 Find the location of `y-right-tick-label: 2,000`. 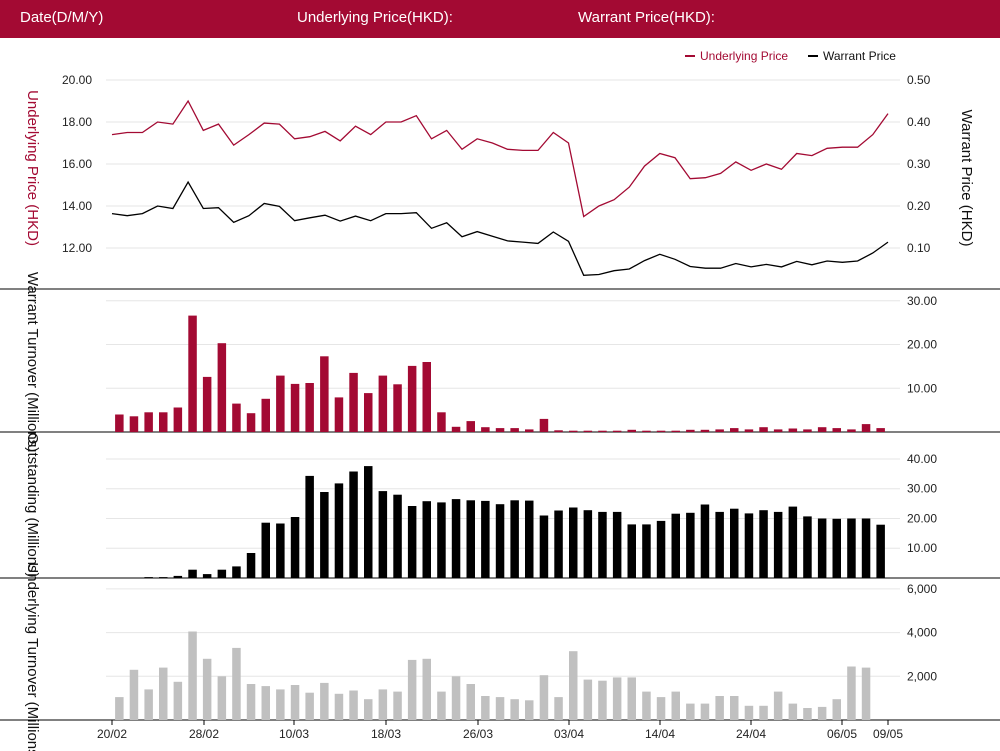

y-right-tick-label: 2,000 is located at coordinates (922, 676).